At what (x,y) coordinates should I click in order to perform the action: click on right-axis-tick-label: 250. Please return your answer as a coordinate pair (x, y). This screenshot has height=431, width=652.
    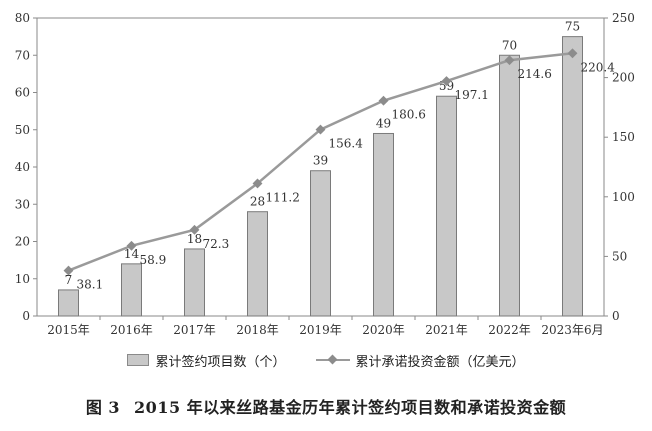
    Looking at the image, I should click on (623, 18).